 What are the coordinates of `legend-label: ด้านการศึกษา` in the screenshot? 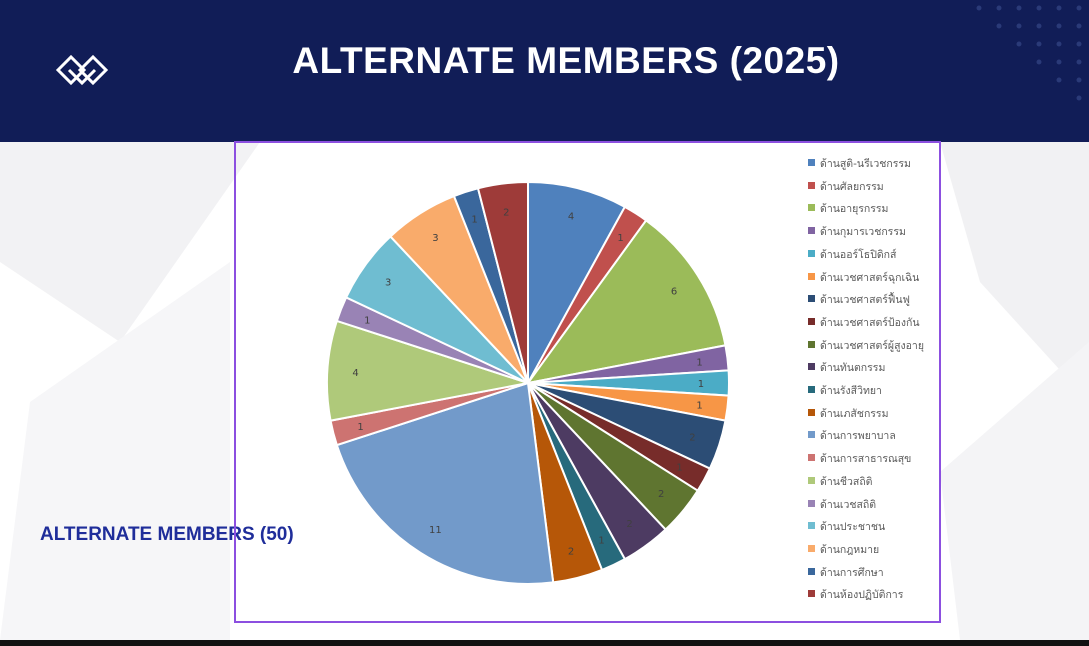 It's located at (852, 572).